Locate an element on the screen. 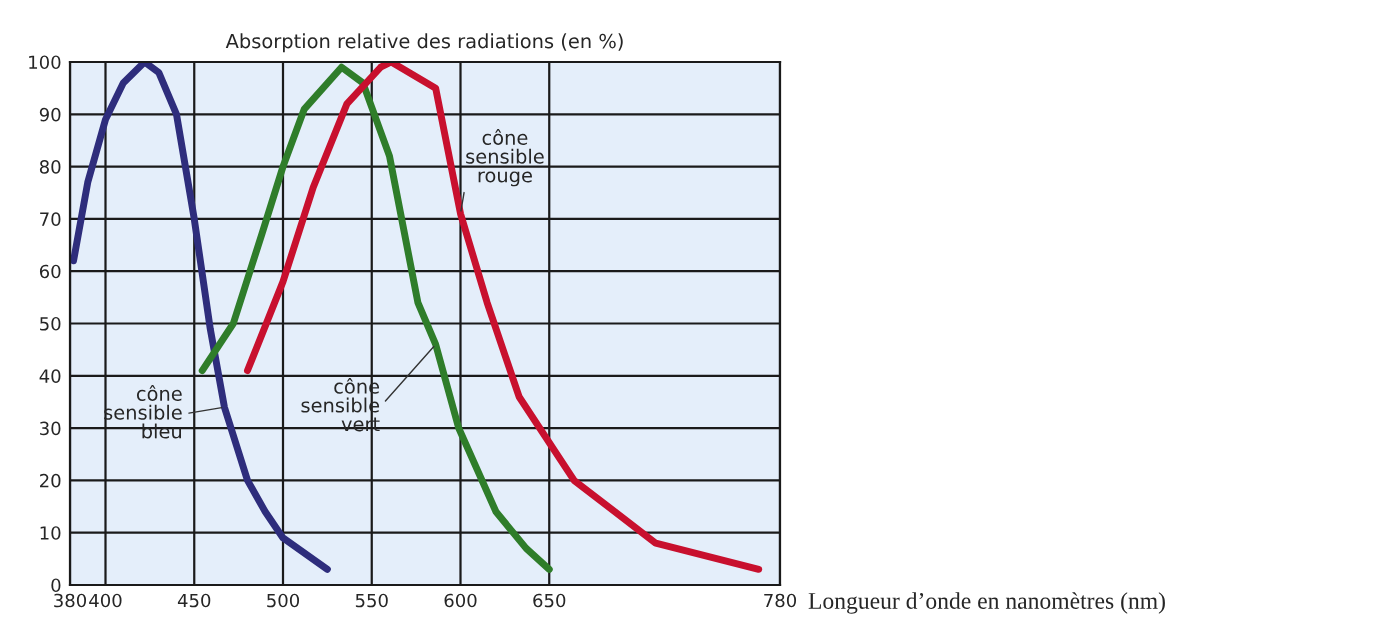 This screenshot has height=631, width=1383. x-tick-label: 500 is located at coordinates (283, 600).